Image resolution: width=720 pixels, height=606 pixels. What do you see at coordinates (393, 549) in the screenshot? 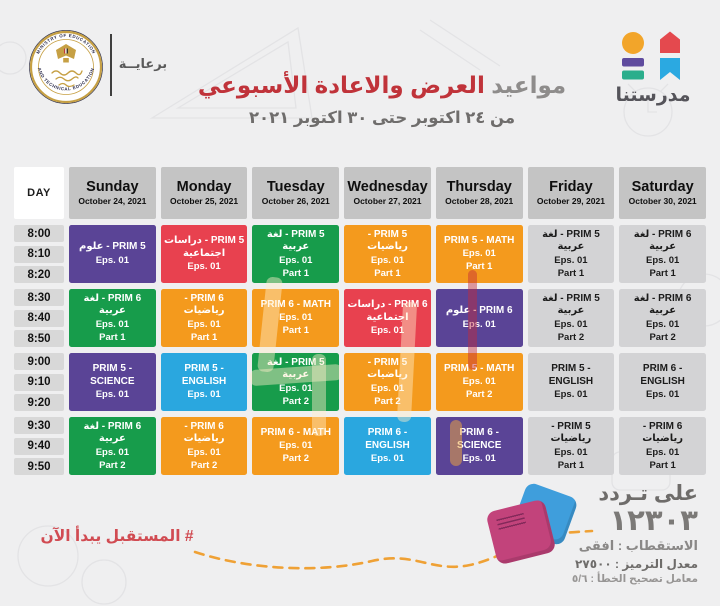
I see `dashed-path` at bounding box center [393, 549].